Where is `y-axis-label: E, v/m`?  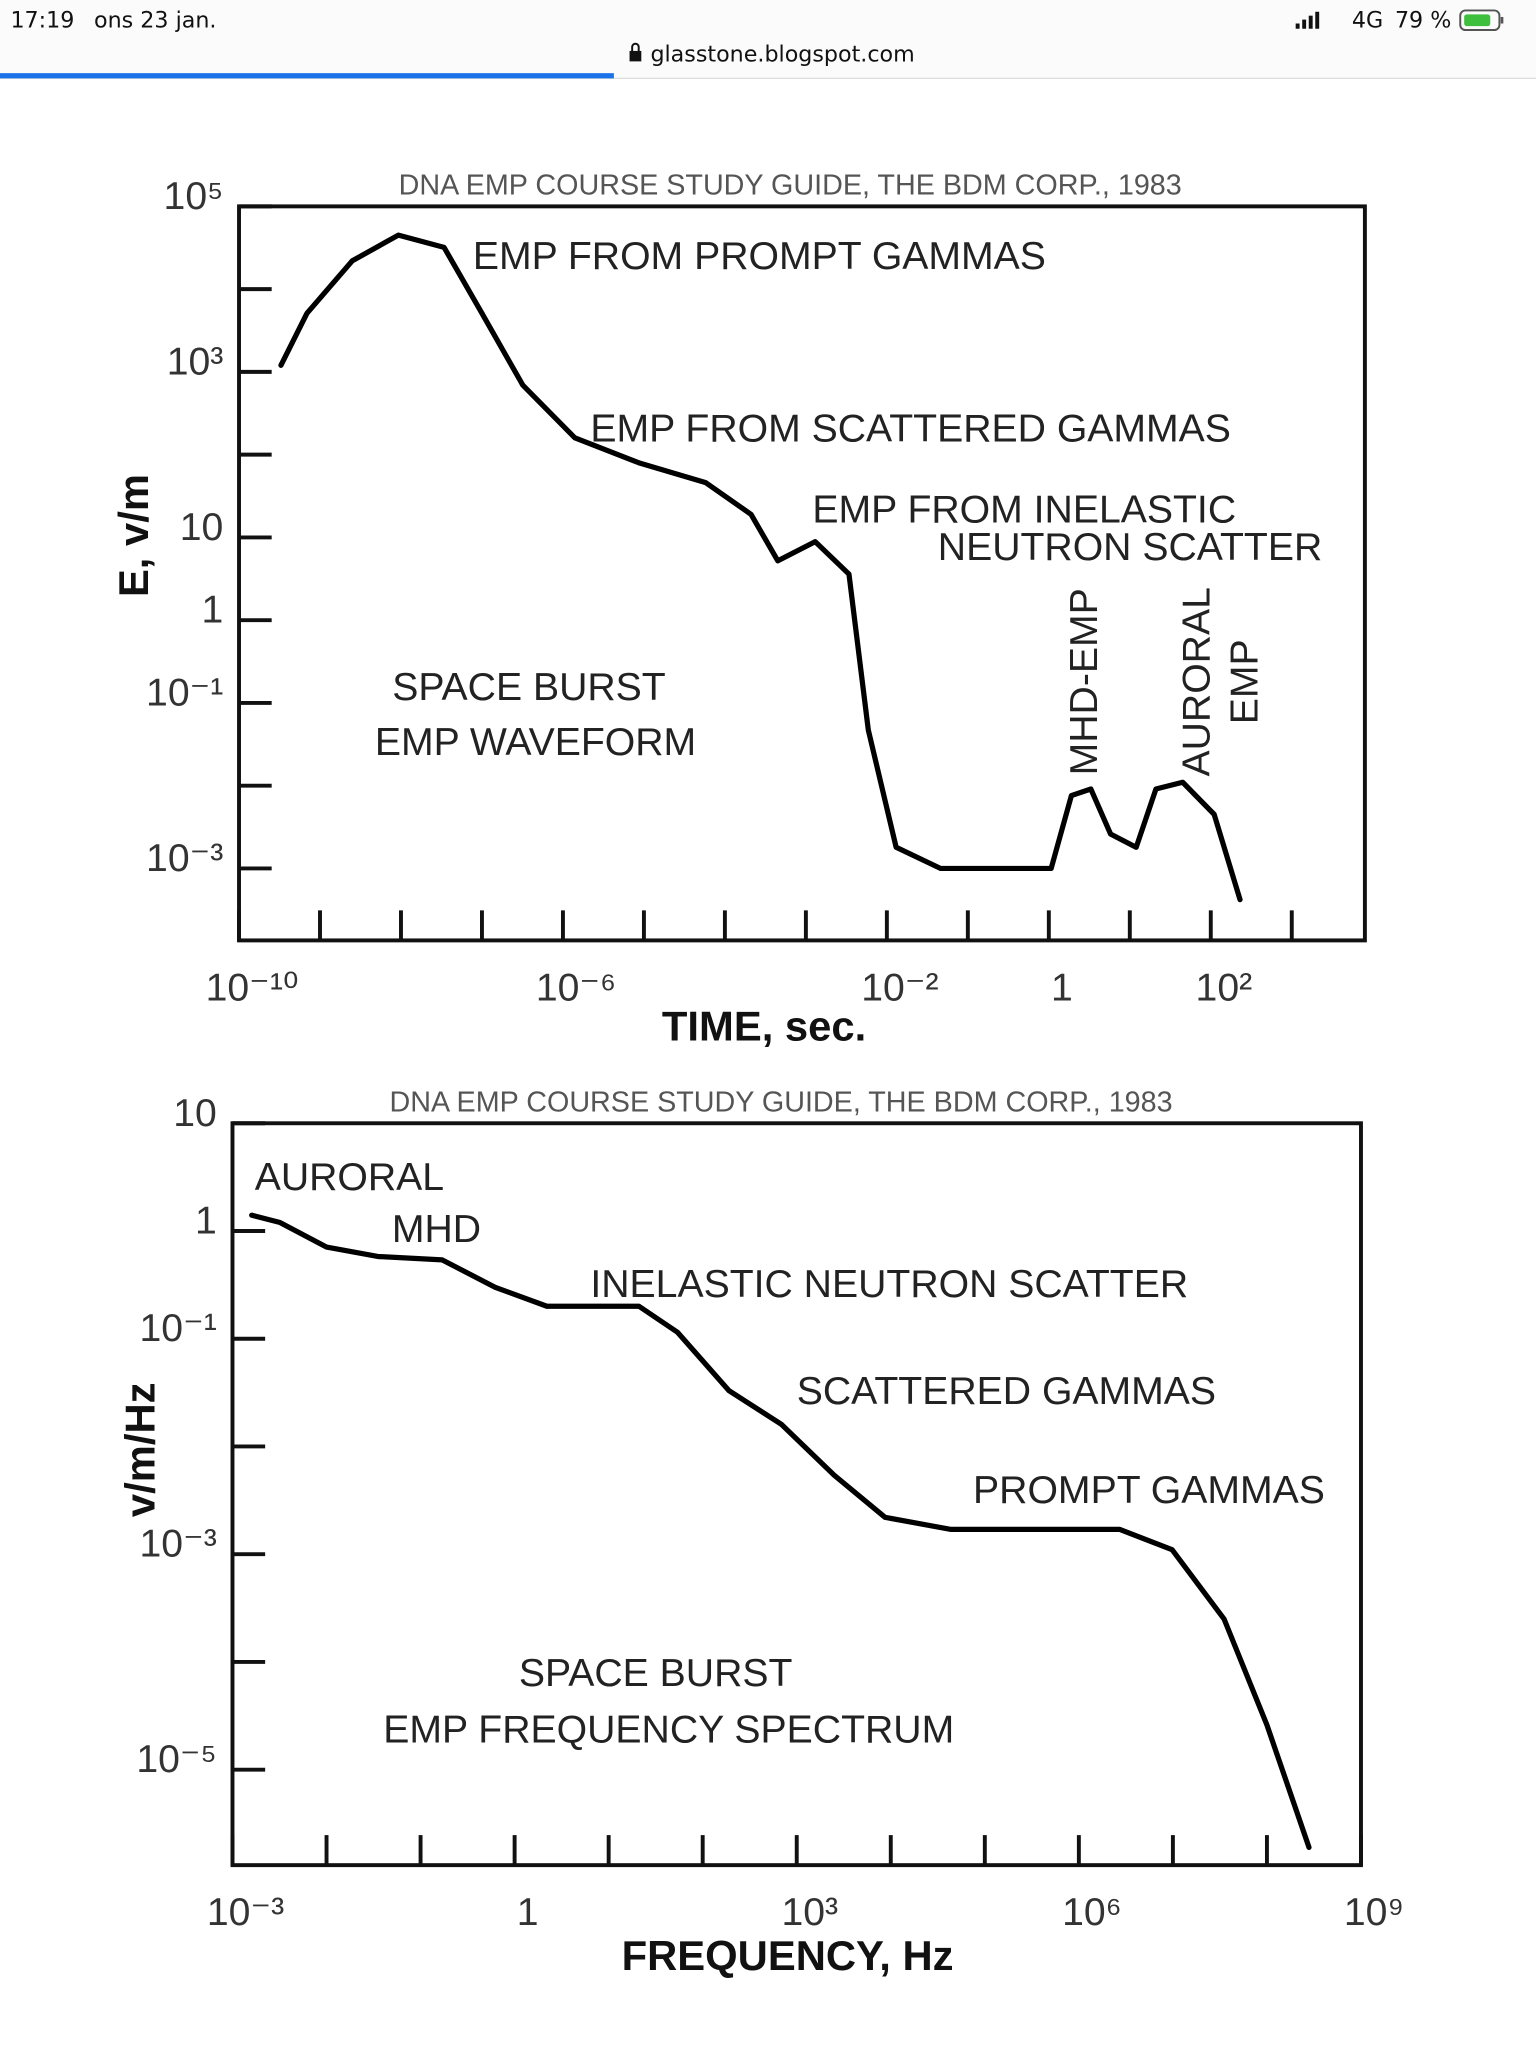
y-axis-label: E, v/m is located at coordinates (133, 535).